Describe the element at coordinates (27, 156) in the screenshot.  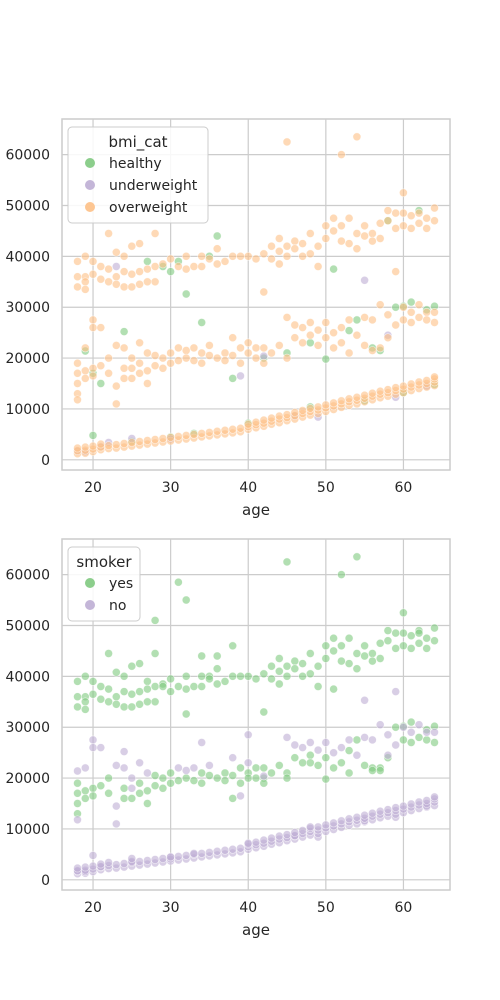
I see `y-tick-label: 60000` at that location.